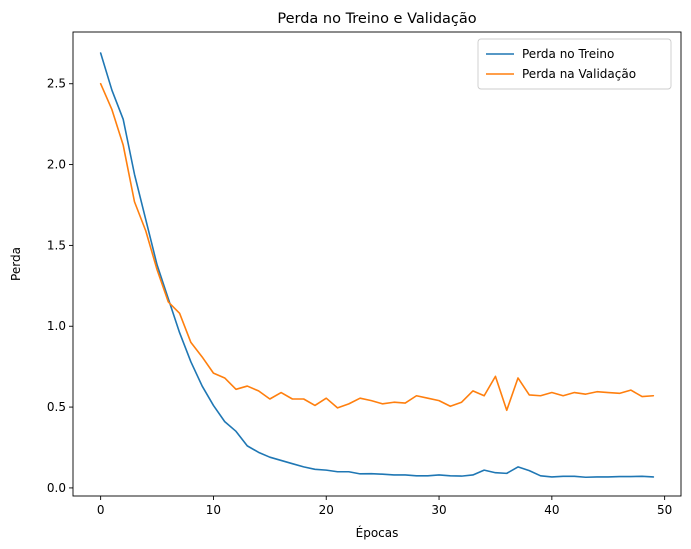 The width and height of the screenshot is (691, 549). What do you see at coordinates (376, 19) in the screenshot?
I see `chart-title: Perda no Treino e Validação` at bounding box center [376, 19].